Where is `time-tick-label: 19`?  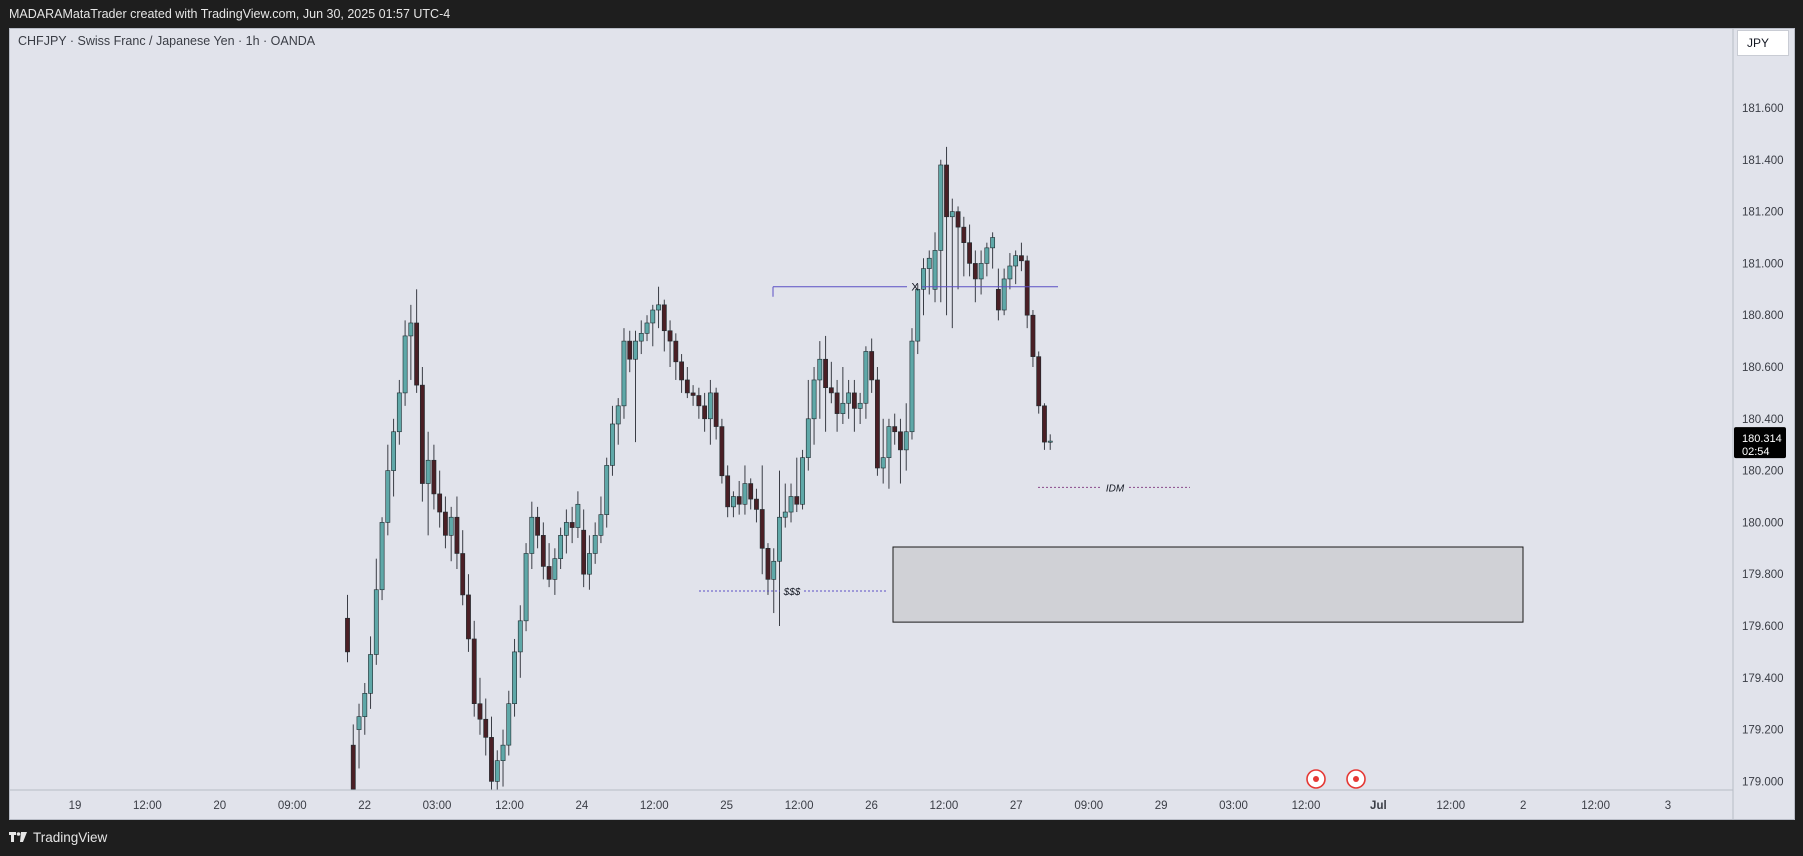
time-tick-label: 19 is located at coordinates (75, 806).